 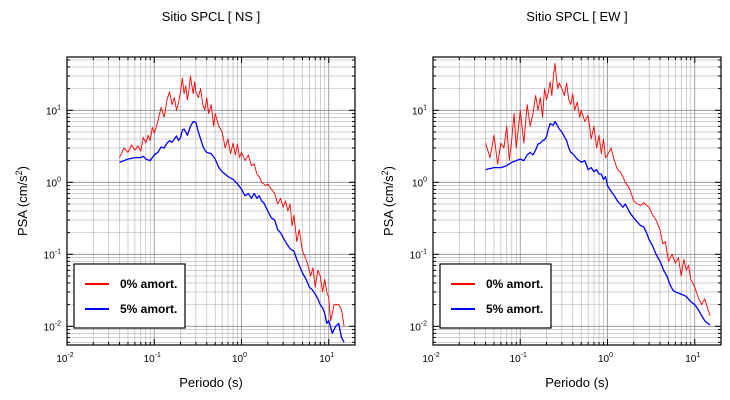 What do you see at coordinates (576, 16) in the screenshot?
I see `chart-title: Sitio SPCL [ EW ]` at bounding box center [576, 16].